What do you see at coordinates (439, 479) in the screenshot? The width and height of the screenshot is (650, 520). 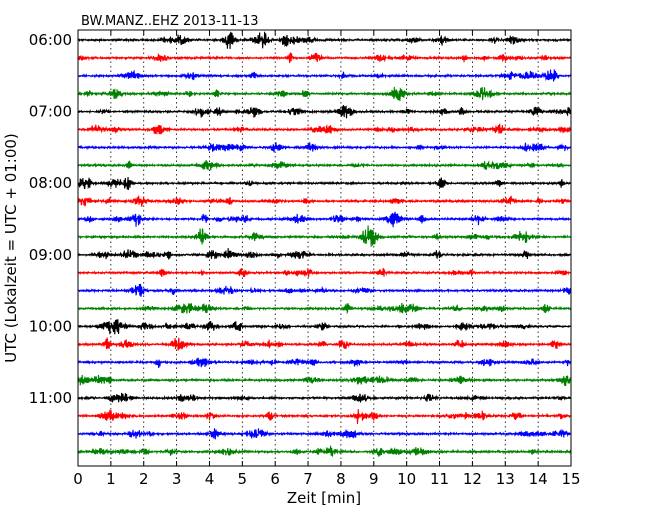 I see `x-tick-label: 11` at bounding box center [439, 479].